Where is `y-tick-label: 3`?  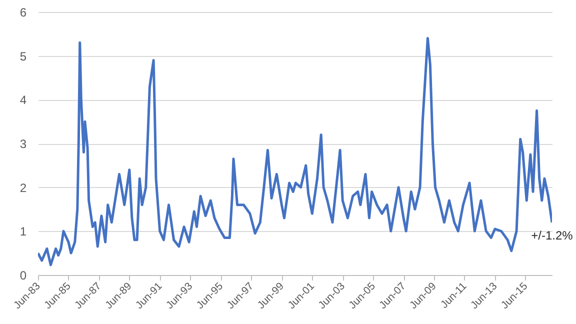
y-tick-label: 3 is located at coordinates (23, 144).